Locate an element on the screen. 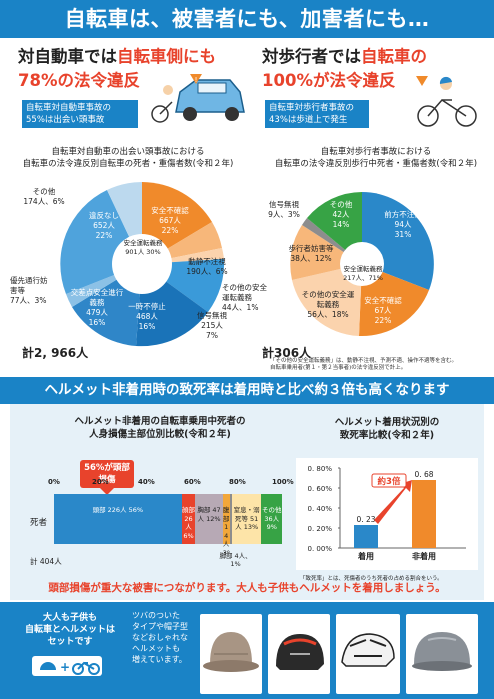 The image size is (494, 699). right-label-1-count: 67人 is located at coordinates (383, 310).